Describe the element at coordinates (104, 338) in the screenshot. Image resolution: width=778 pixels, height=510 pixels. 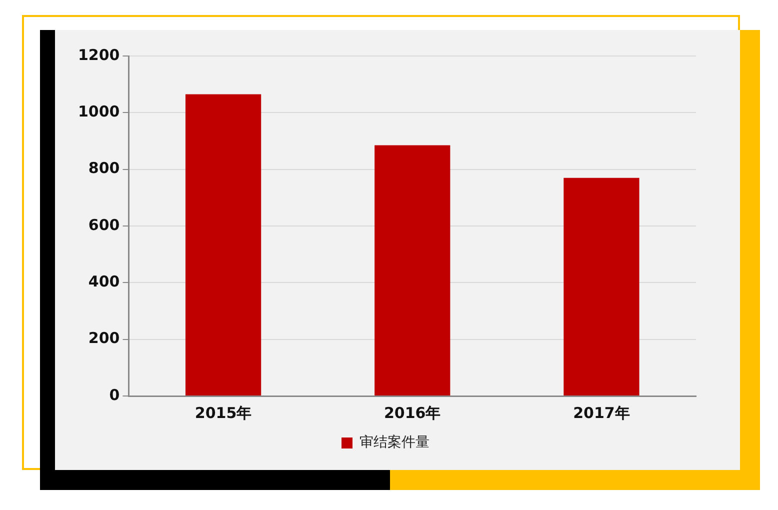
I see `y-tick-label: 200` at that location.